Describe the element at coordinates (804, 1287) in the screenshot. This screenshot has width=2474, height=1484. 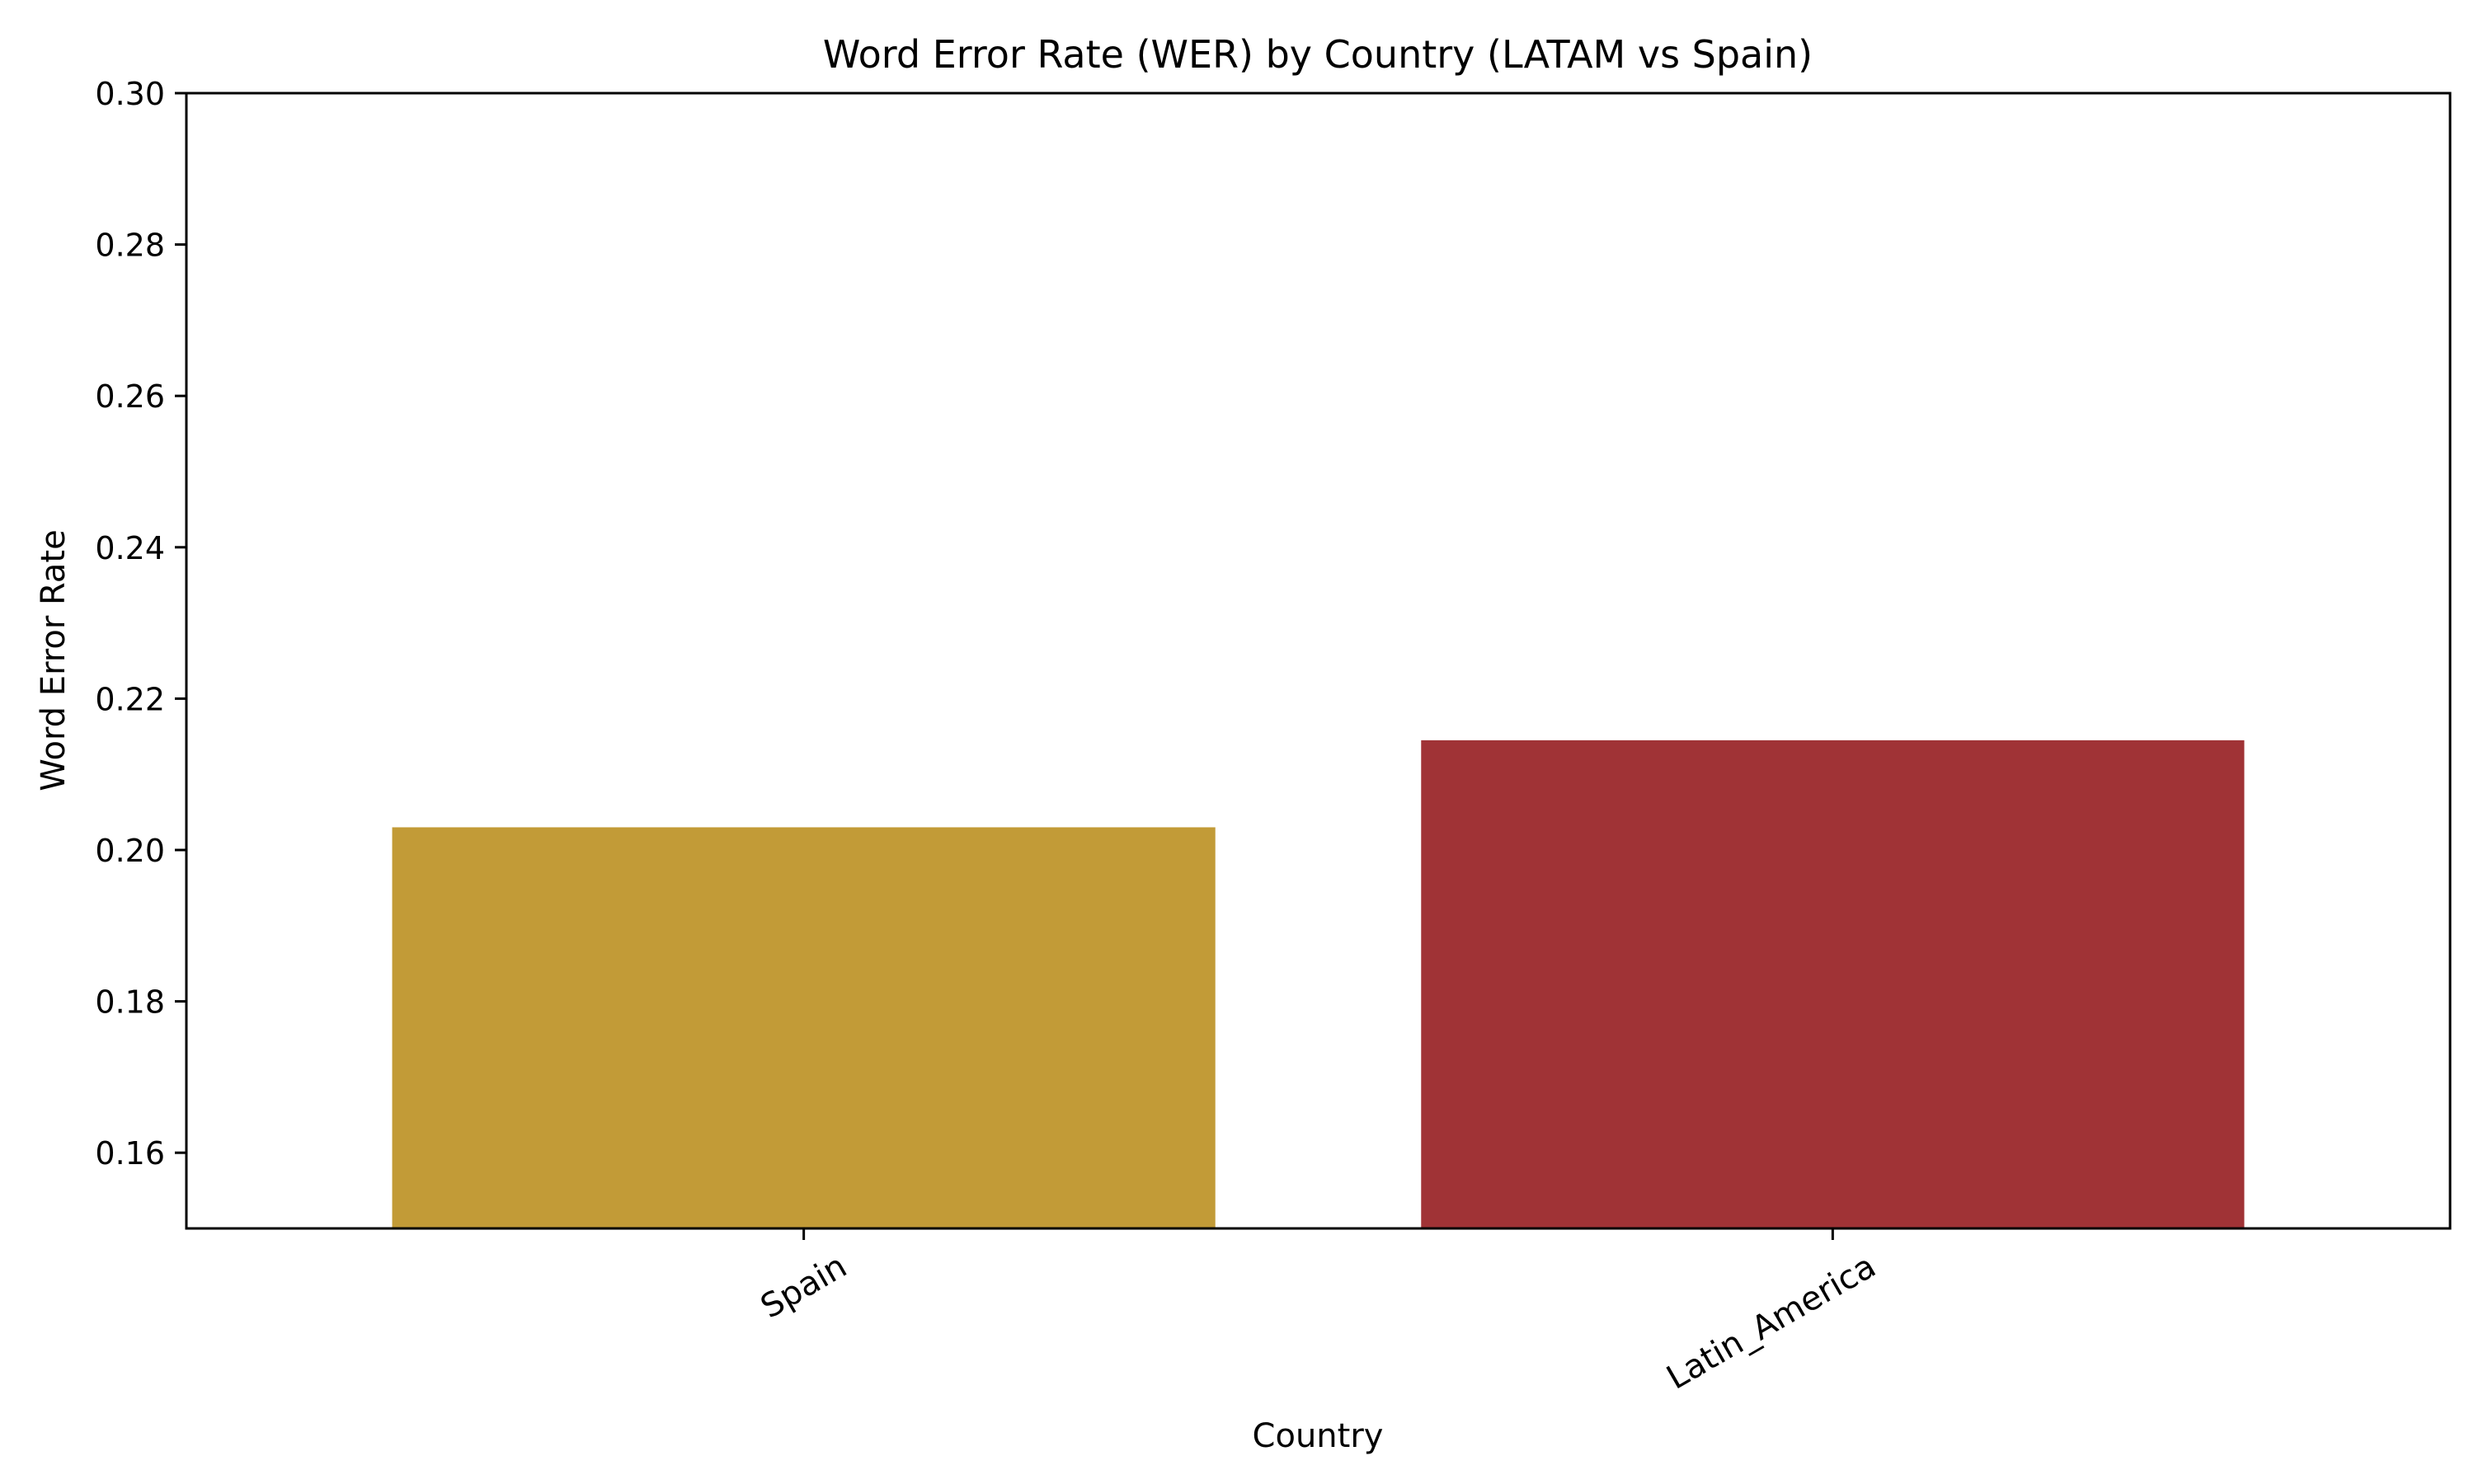
I see `x-tick-label: Spain` at that location.